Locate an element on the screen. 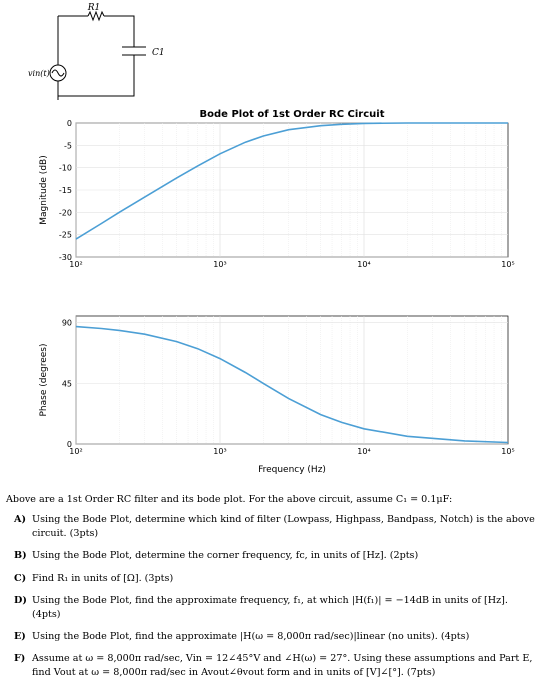  question-label: B) is located at coordinates (20, 555).